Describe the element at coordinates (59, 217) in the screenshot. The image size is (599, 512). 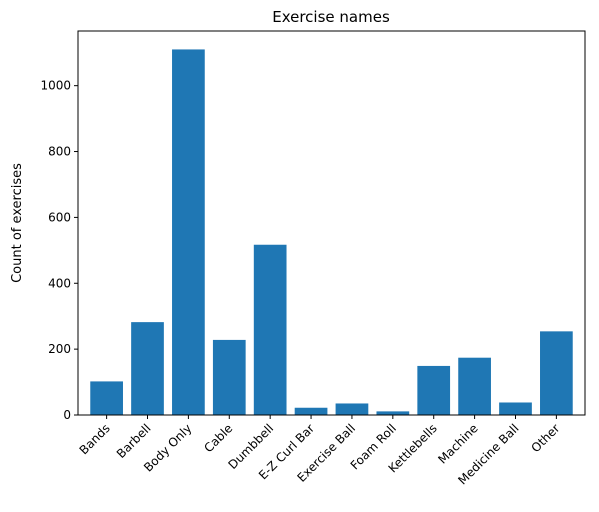
I see `y-tick-label: 600` at that location.